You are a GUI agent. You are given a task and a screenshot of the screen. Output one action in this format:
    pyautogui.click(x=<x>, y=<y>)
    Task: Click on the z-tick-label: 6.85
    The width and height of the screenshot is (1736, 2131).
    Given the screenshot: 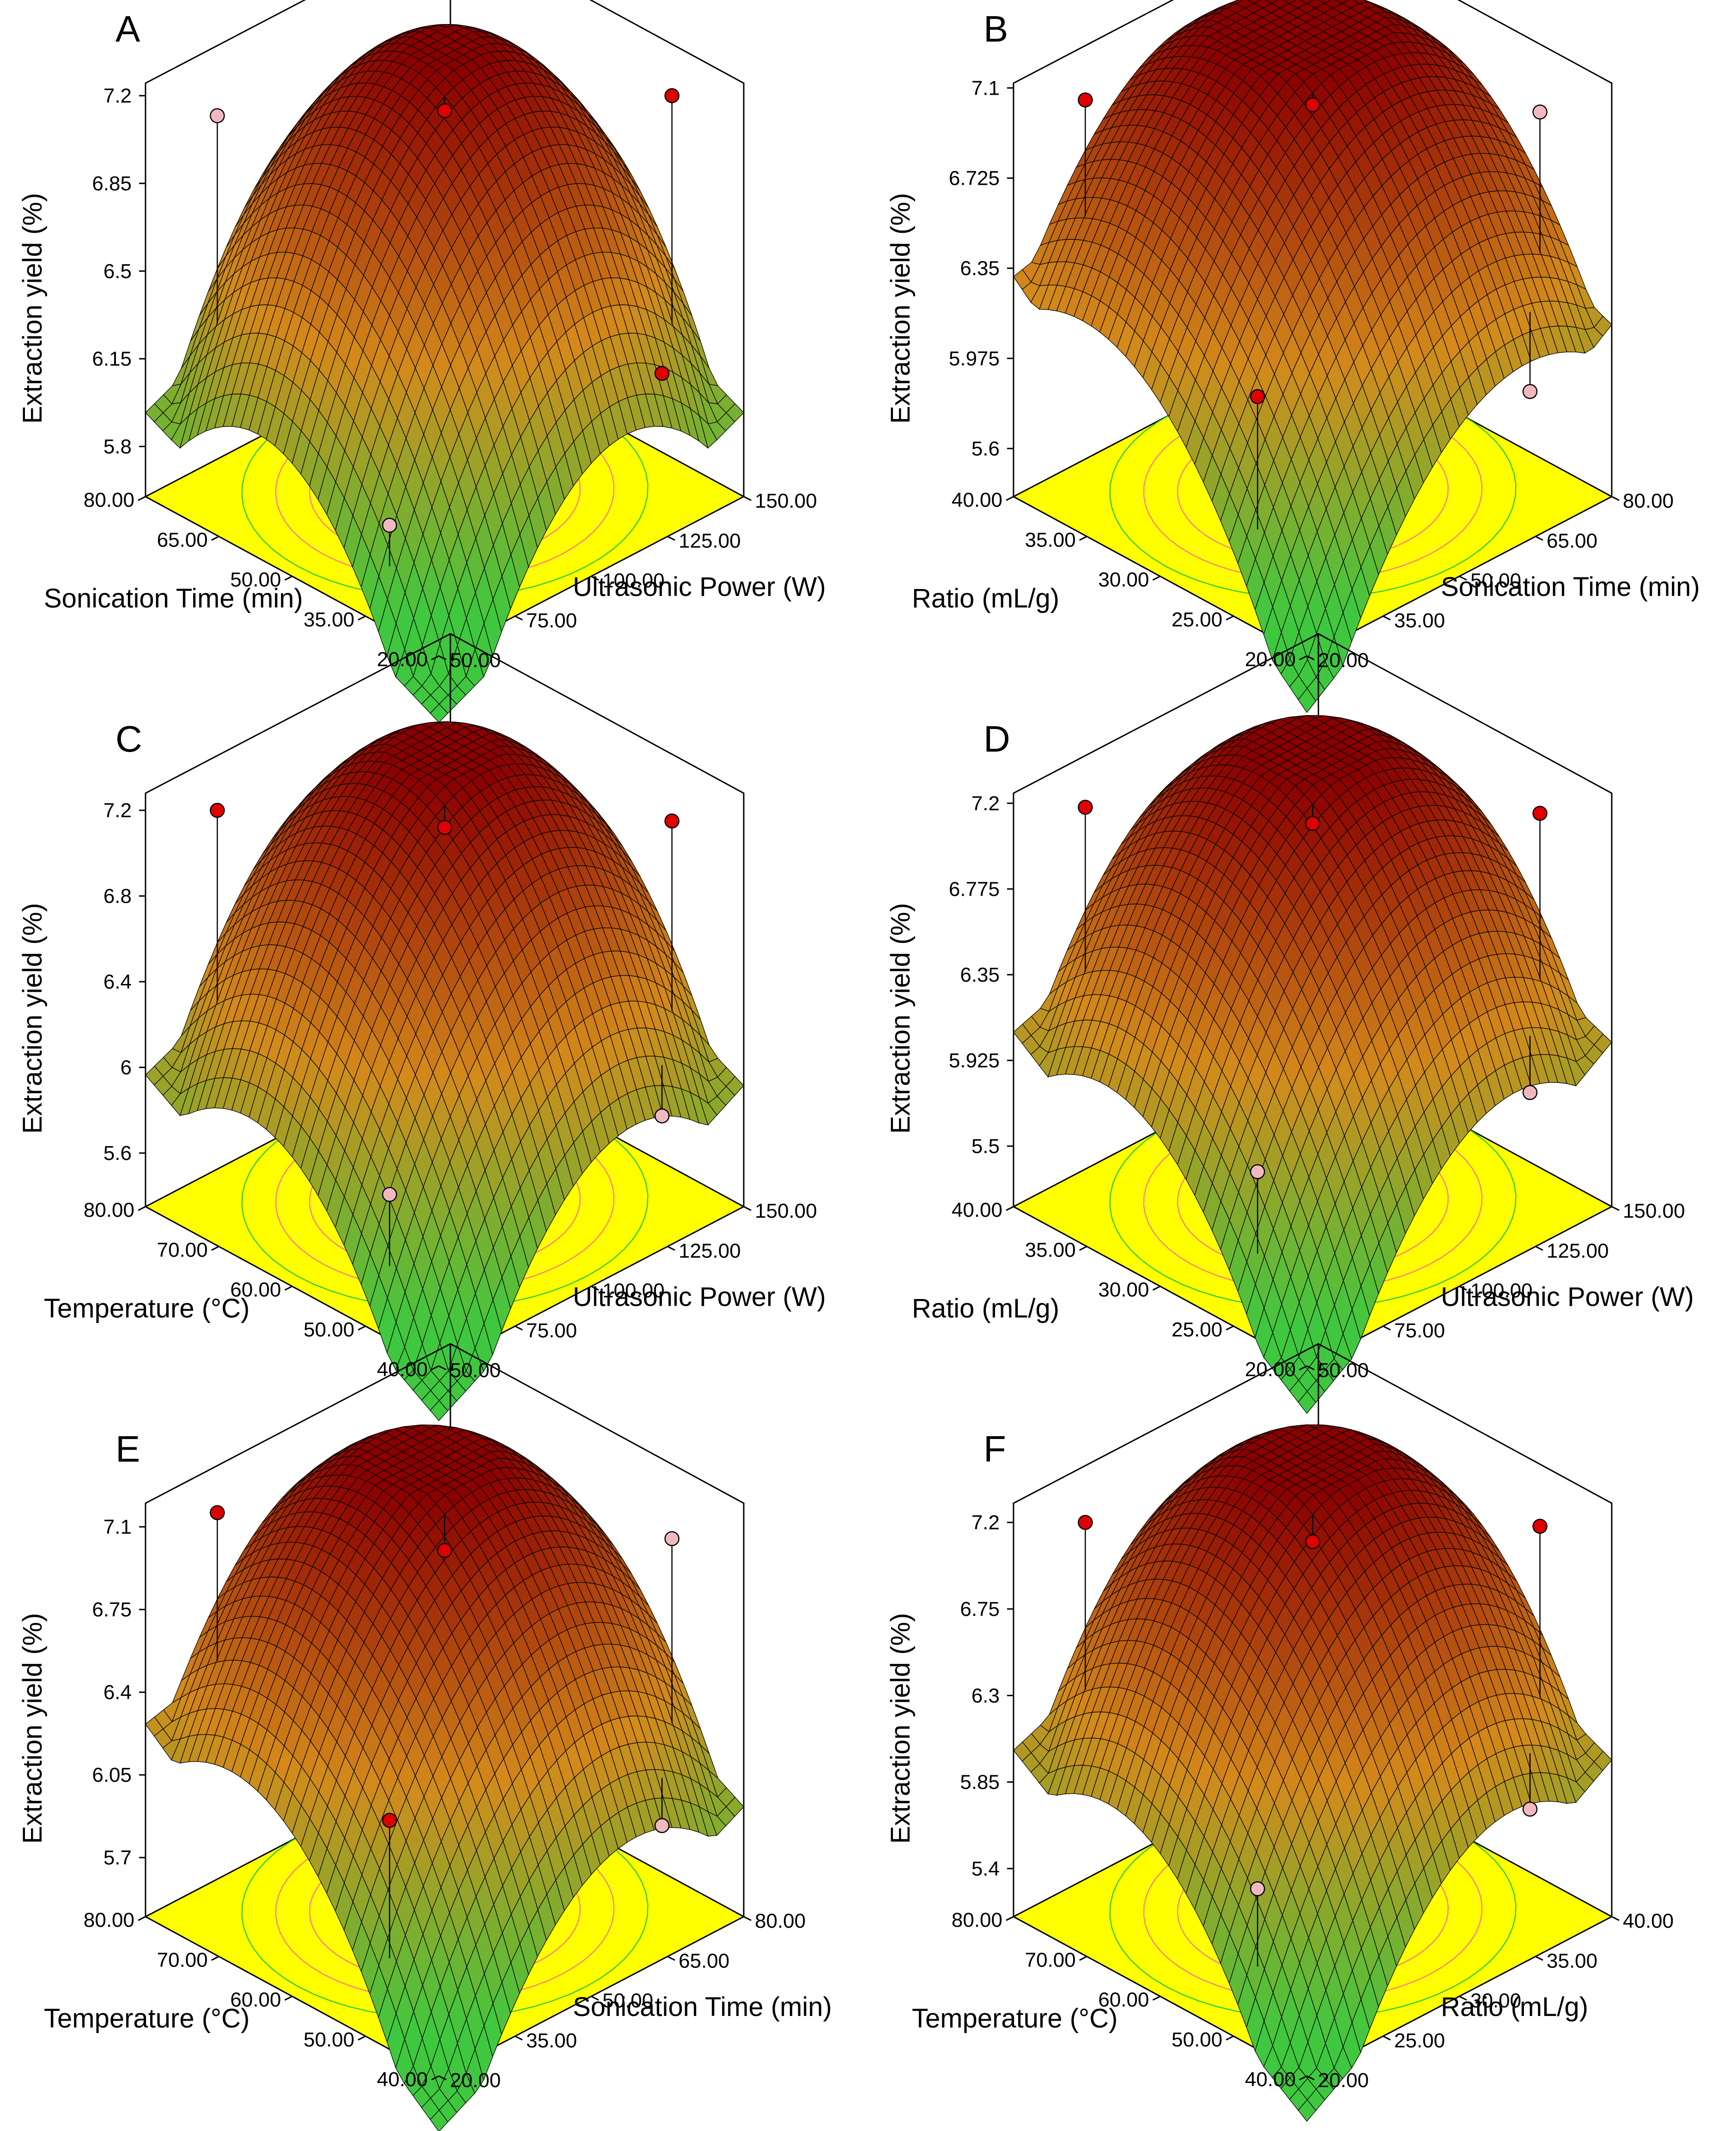 What is the action you would take?
    pyautogui.click(x=112, y=183)
    